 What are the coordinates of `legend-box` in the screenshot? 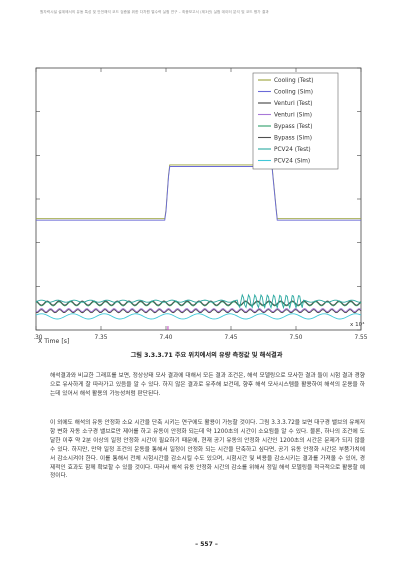 It's located at (295, 121).